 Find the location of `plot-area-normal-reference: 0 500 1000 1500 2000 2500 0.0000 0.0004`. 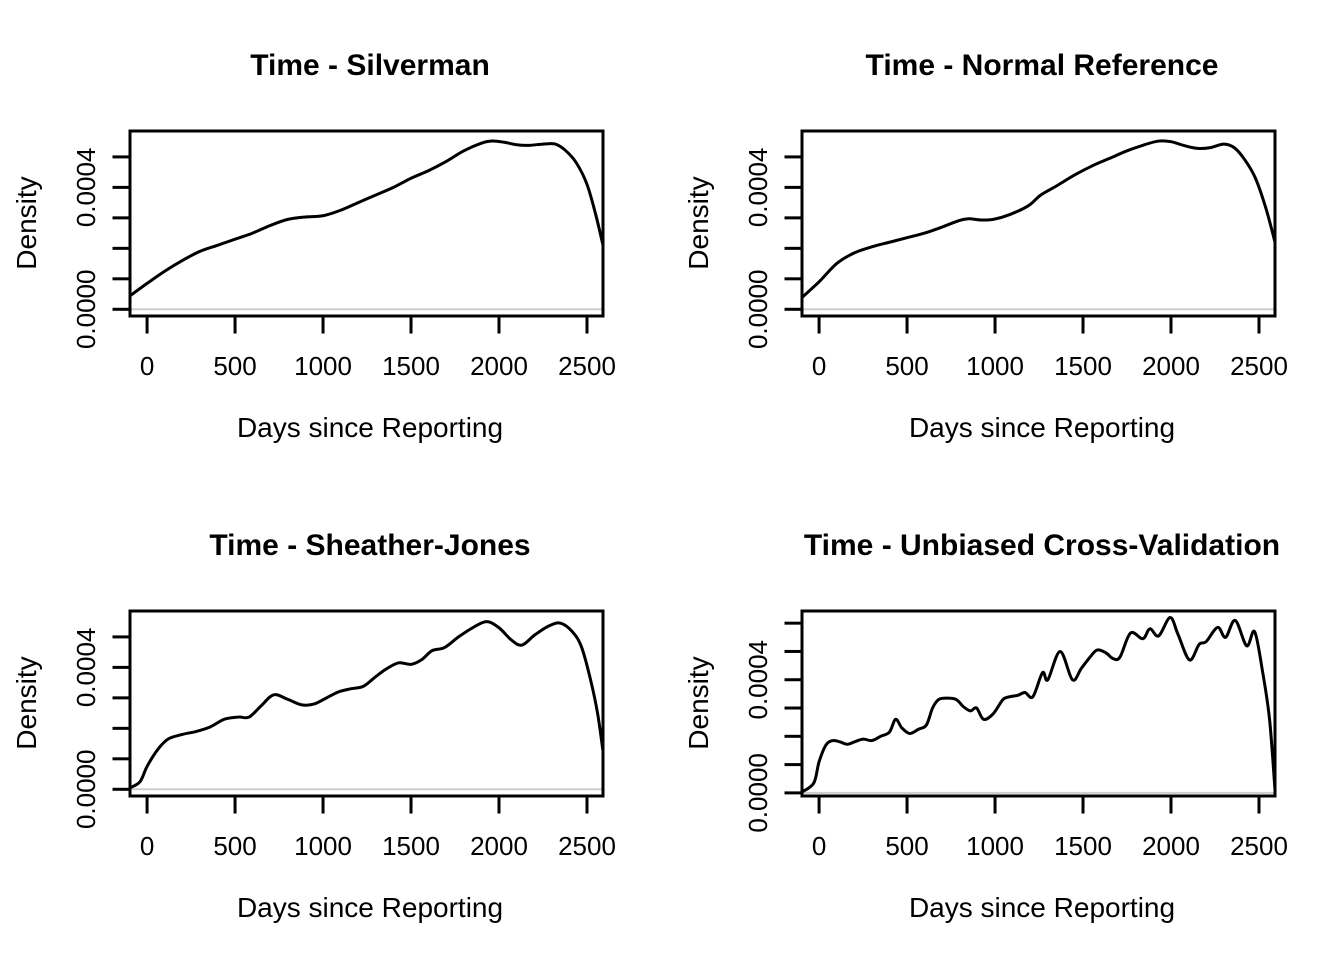

plot-area-normal-reference: 0 500 1000 1500 2000 2500 0.0000 0.0004 is located at coordinates (1015, 255).